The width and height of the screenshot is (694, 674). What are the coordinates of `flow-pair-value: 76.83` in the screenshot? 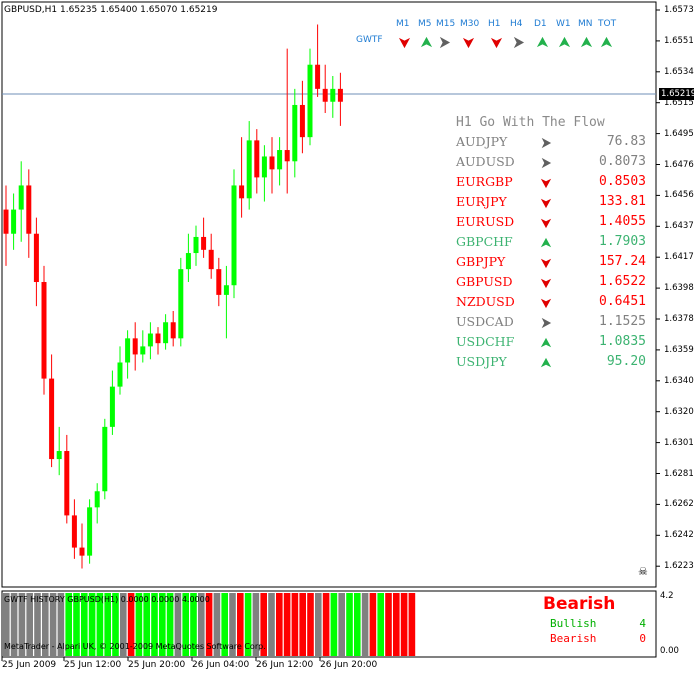 It's located at (626, 141).